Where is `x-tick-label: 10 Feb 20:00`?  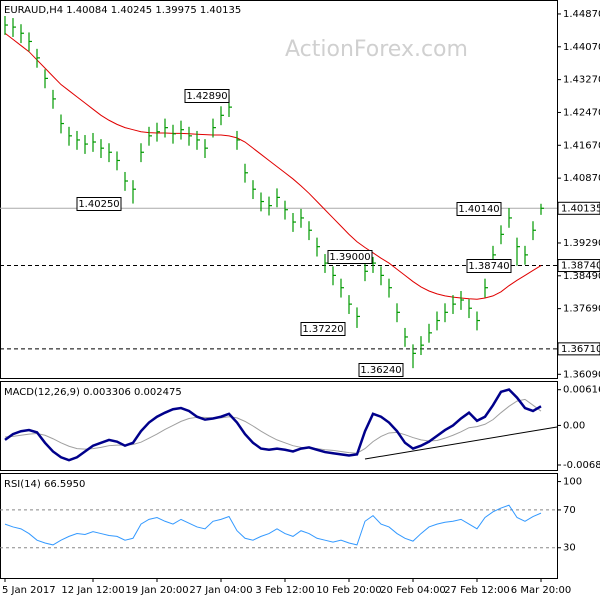
x-tick-label: 10 Feb 20:00 is located at coordinates (349, 590).